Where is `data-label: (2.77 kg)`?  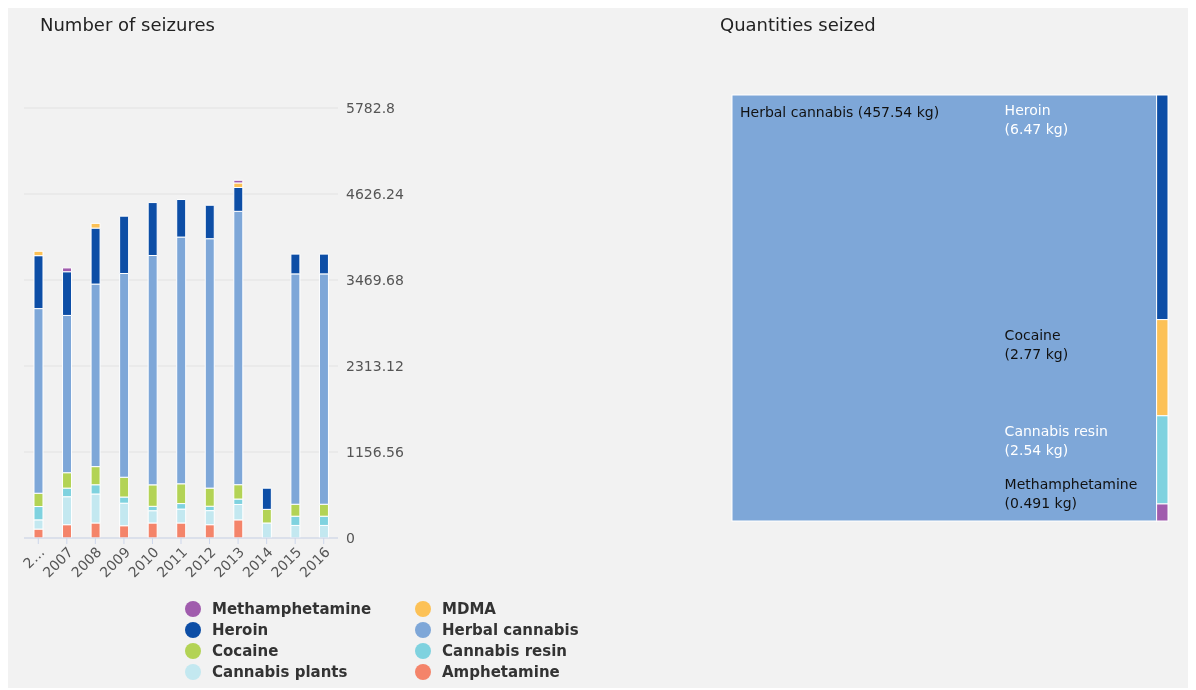 data-label: (2.77 kg) is located at coordinates (1036, 353).